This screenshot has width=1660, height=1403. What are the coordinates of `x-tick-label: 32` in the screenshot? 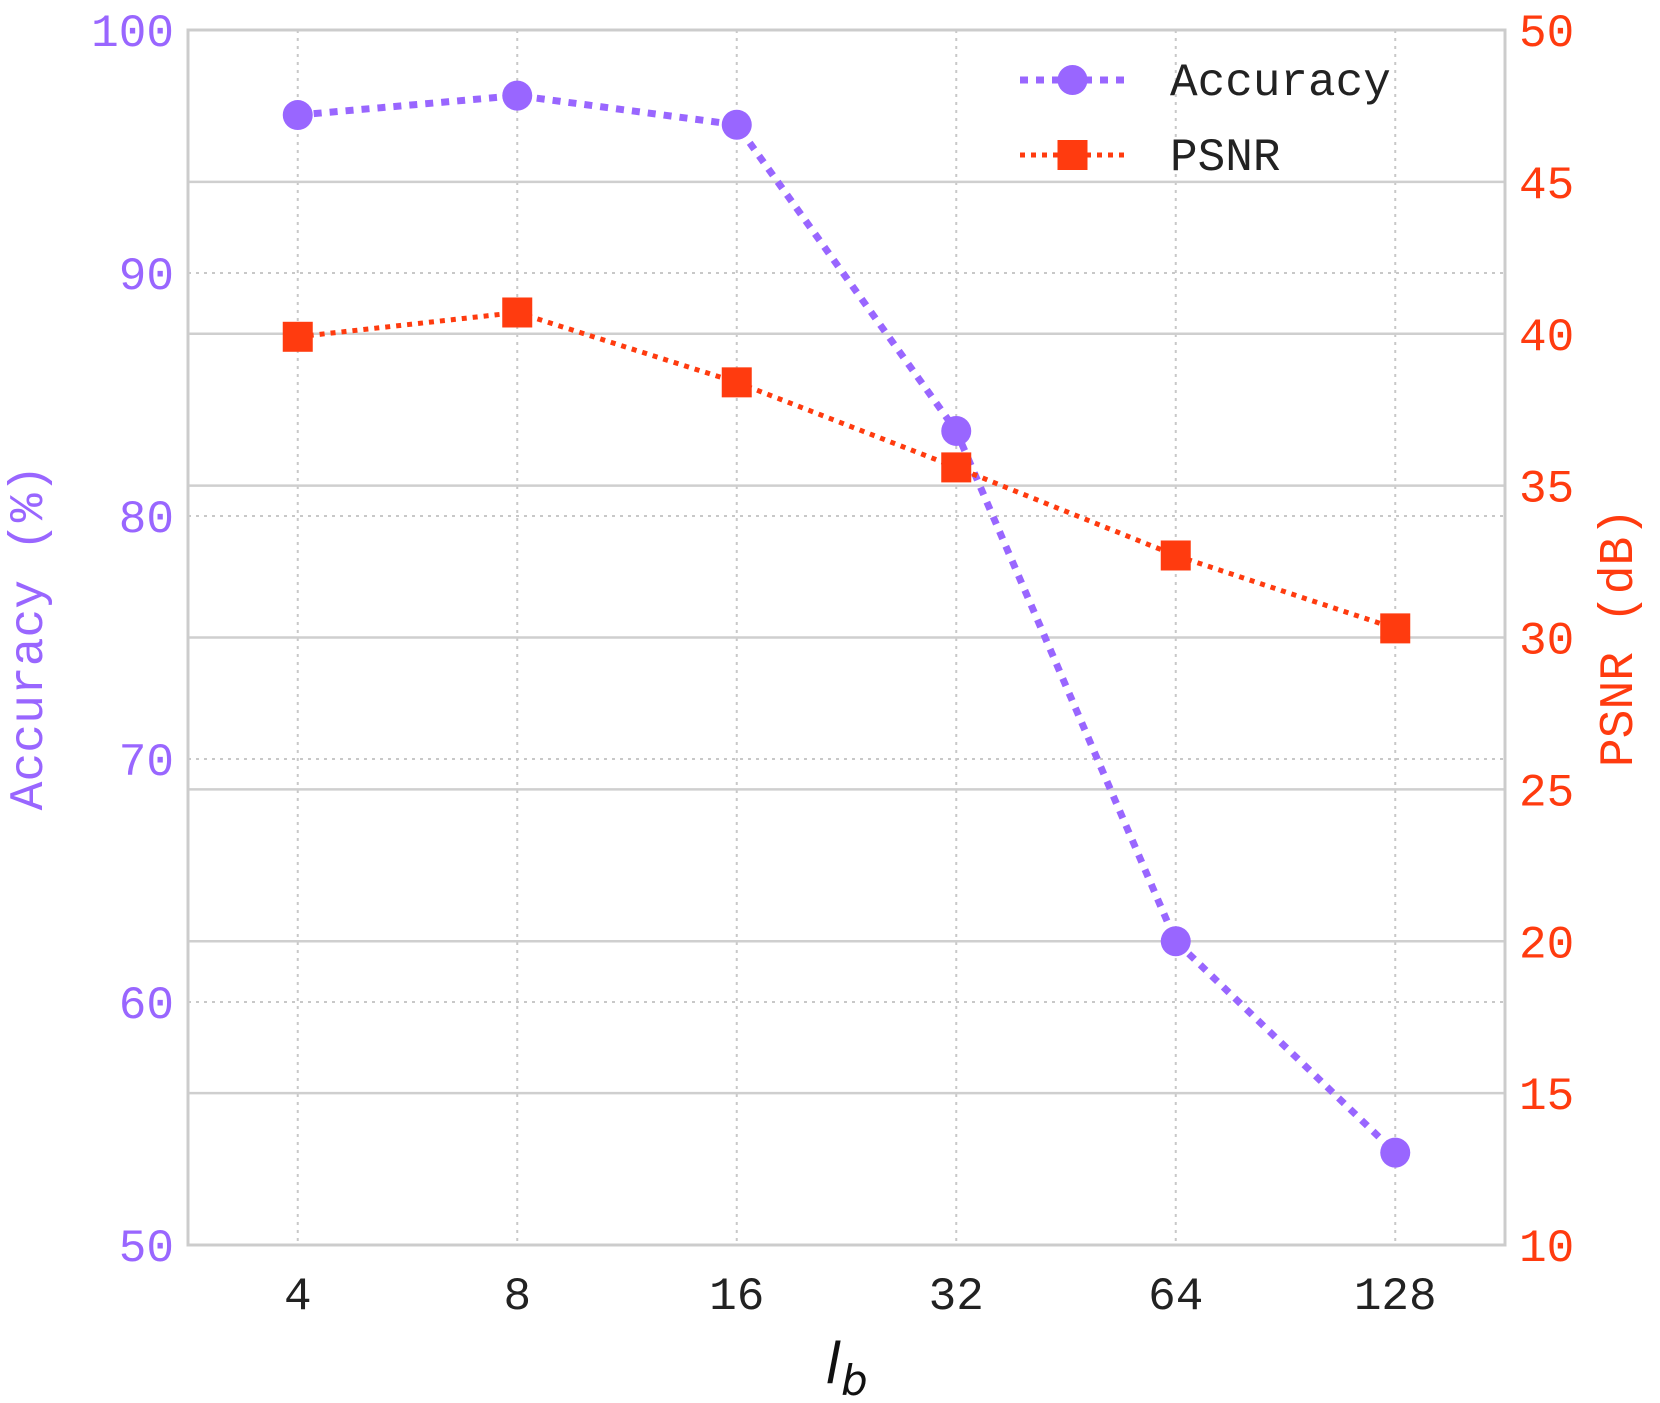 It's located at (956, 1297).